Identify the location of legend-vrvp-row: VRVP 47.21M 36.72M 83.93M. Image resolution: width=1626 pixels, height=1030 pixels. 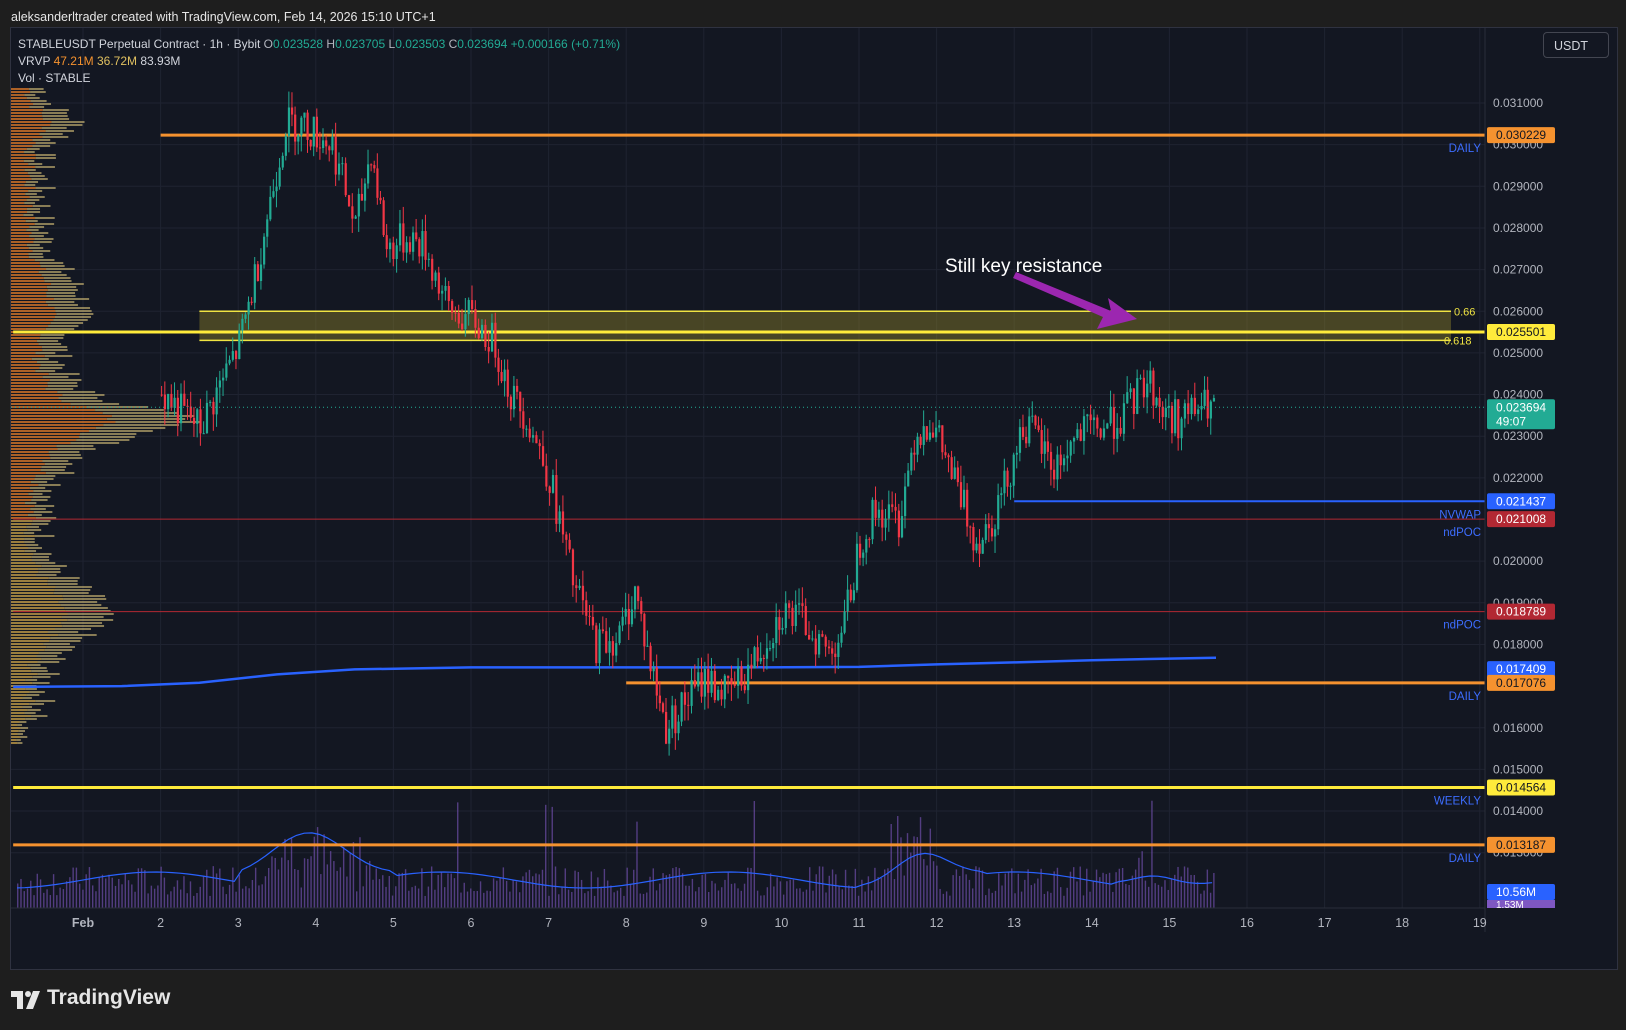
(319, 61).